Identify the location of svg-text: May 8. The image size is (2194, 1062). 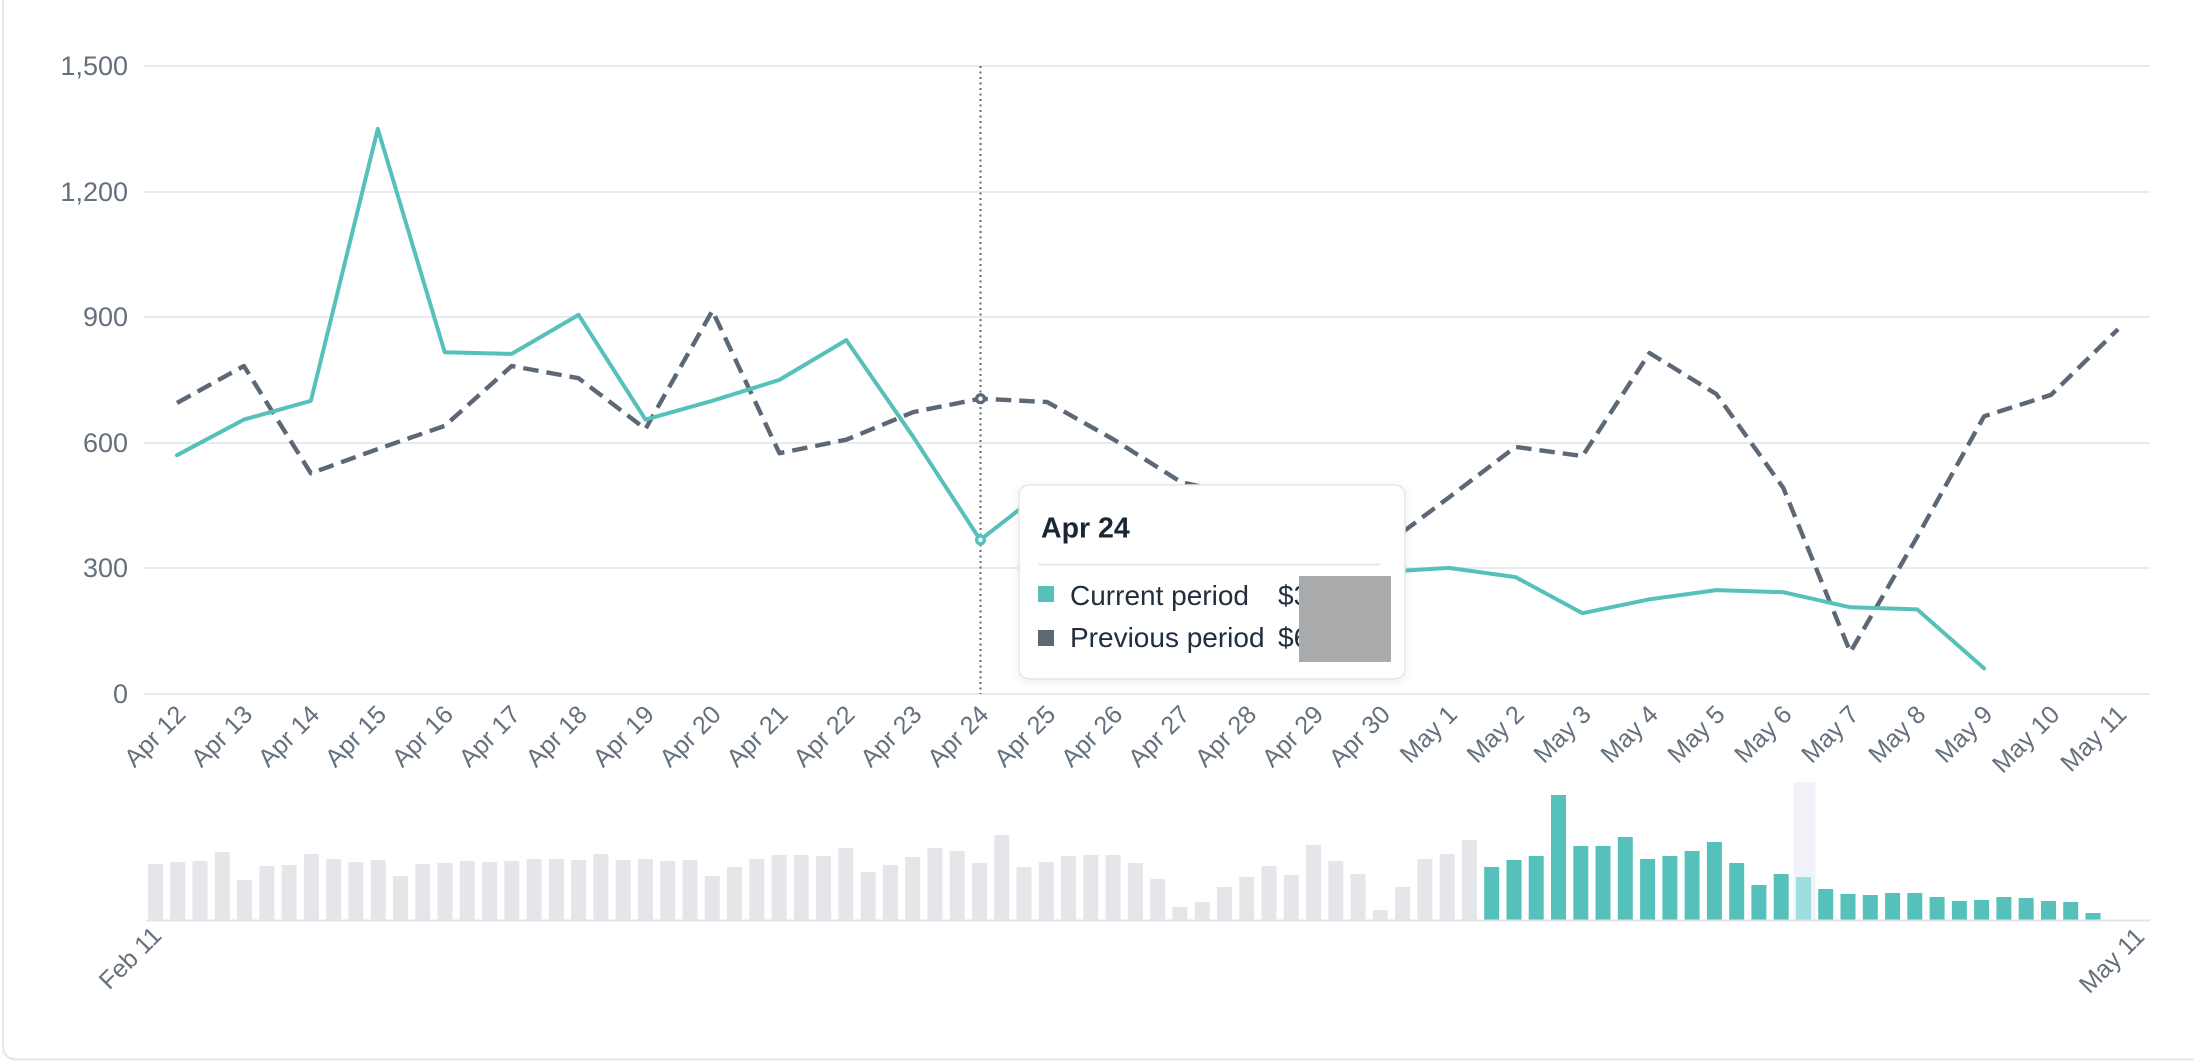
(1897, 734).